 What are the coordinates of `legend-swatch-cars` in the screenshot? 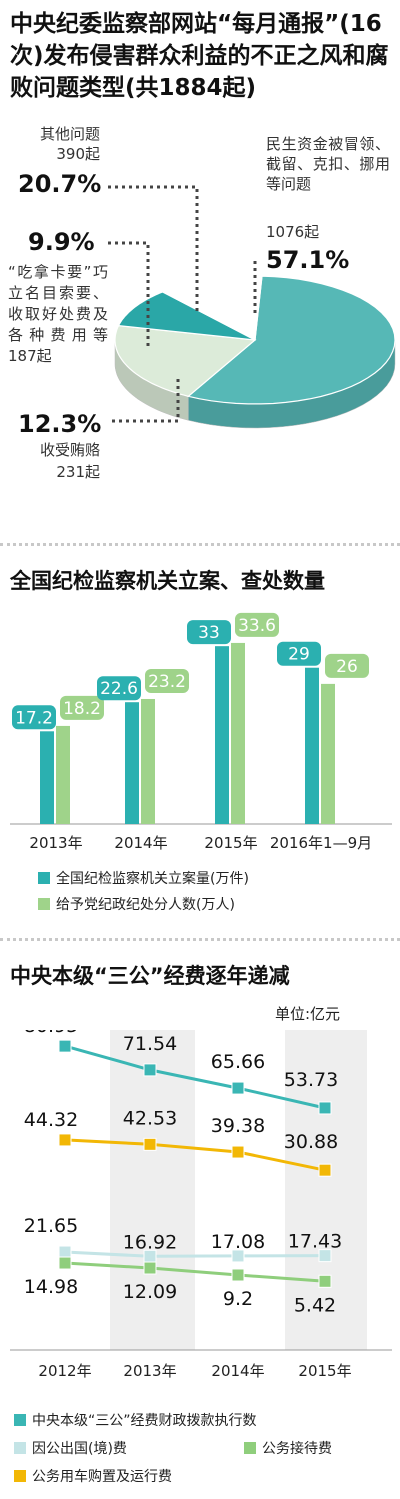 It's located at (20, 1476).